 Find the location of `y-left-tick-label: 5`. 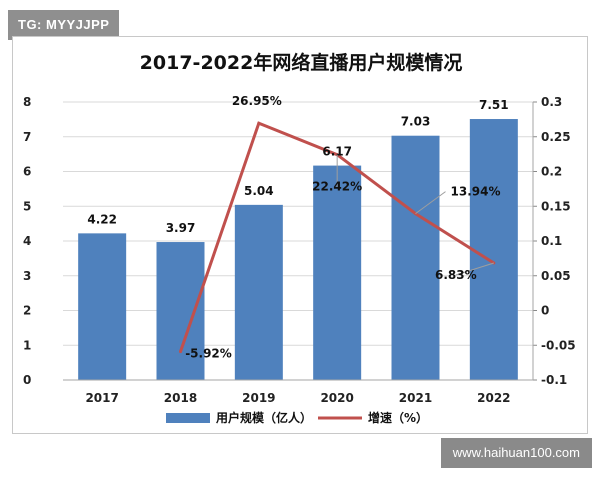

y-left-tick-label: 5 is located at coordinates (27, 206).